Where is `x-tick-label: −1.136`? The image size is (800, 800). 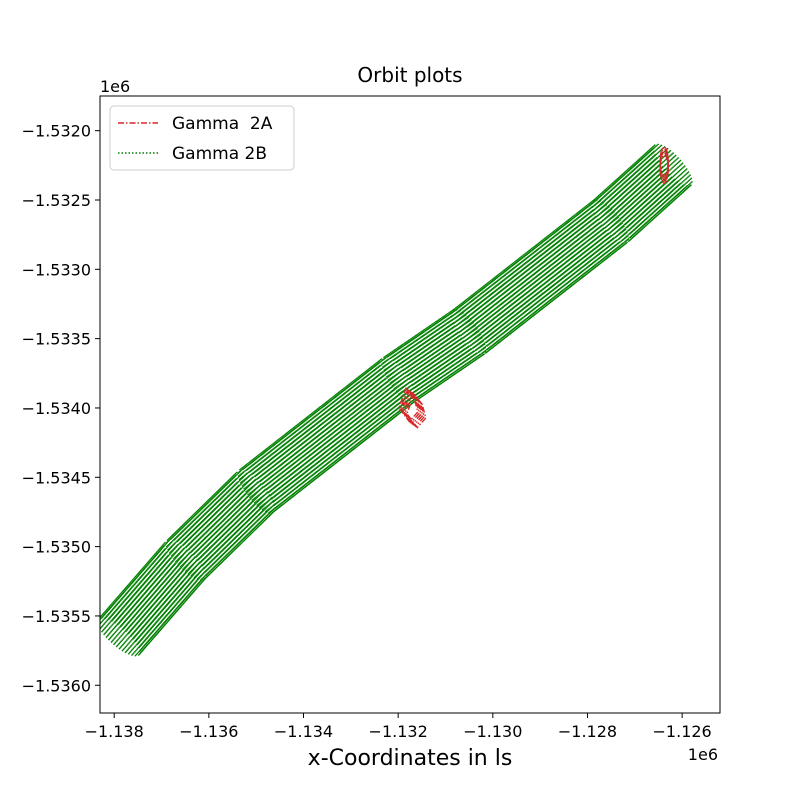
x-tick-label: −1.136 is located at coordinates (208, 731).